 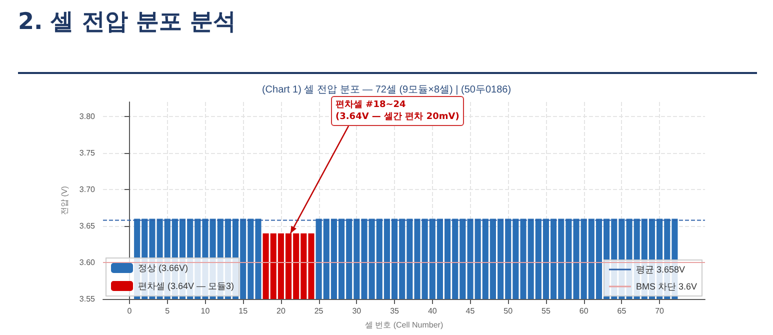 I want to click on legend-label: 편차셀 (3.64V — 모듈3), so click(x=186, y=286).